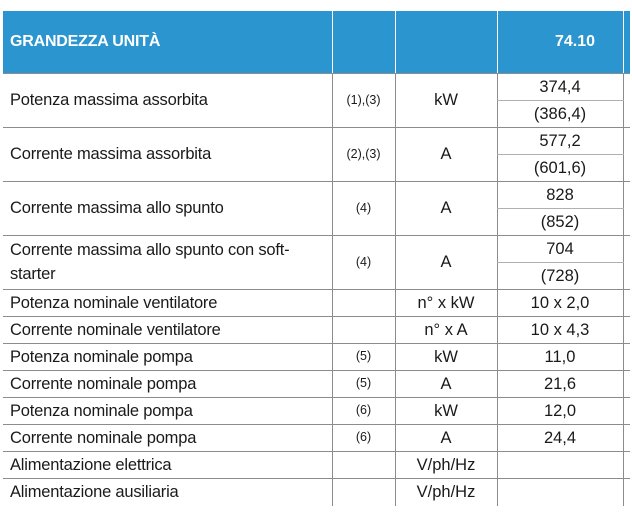 The height and width of the screenshot is (525, 632). Describe the element at coordinates (559, 303) in the screenshot. I see `row-value: 10 x 2,0` at that location.